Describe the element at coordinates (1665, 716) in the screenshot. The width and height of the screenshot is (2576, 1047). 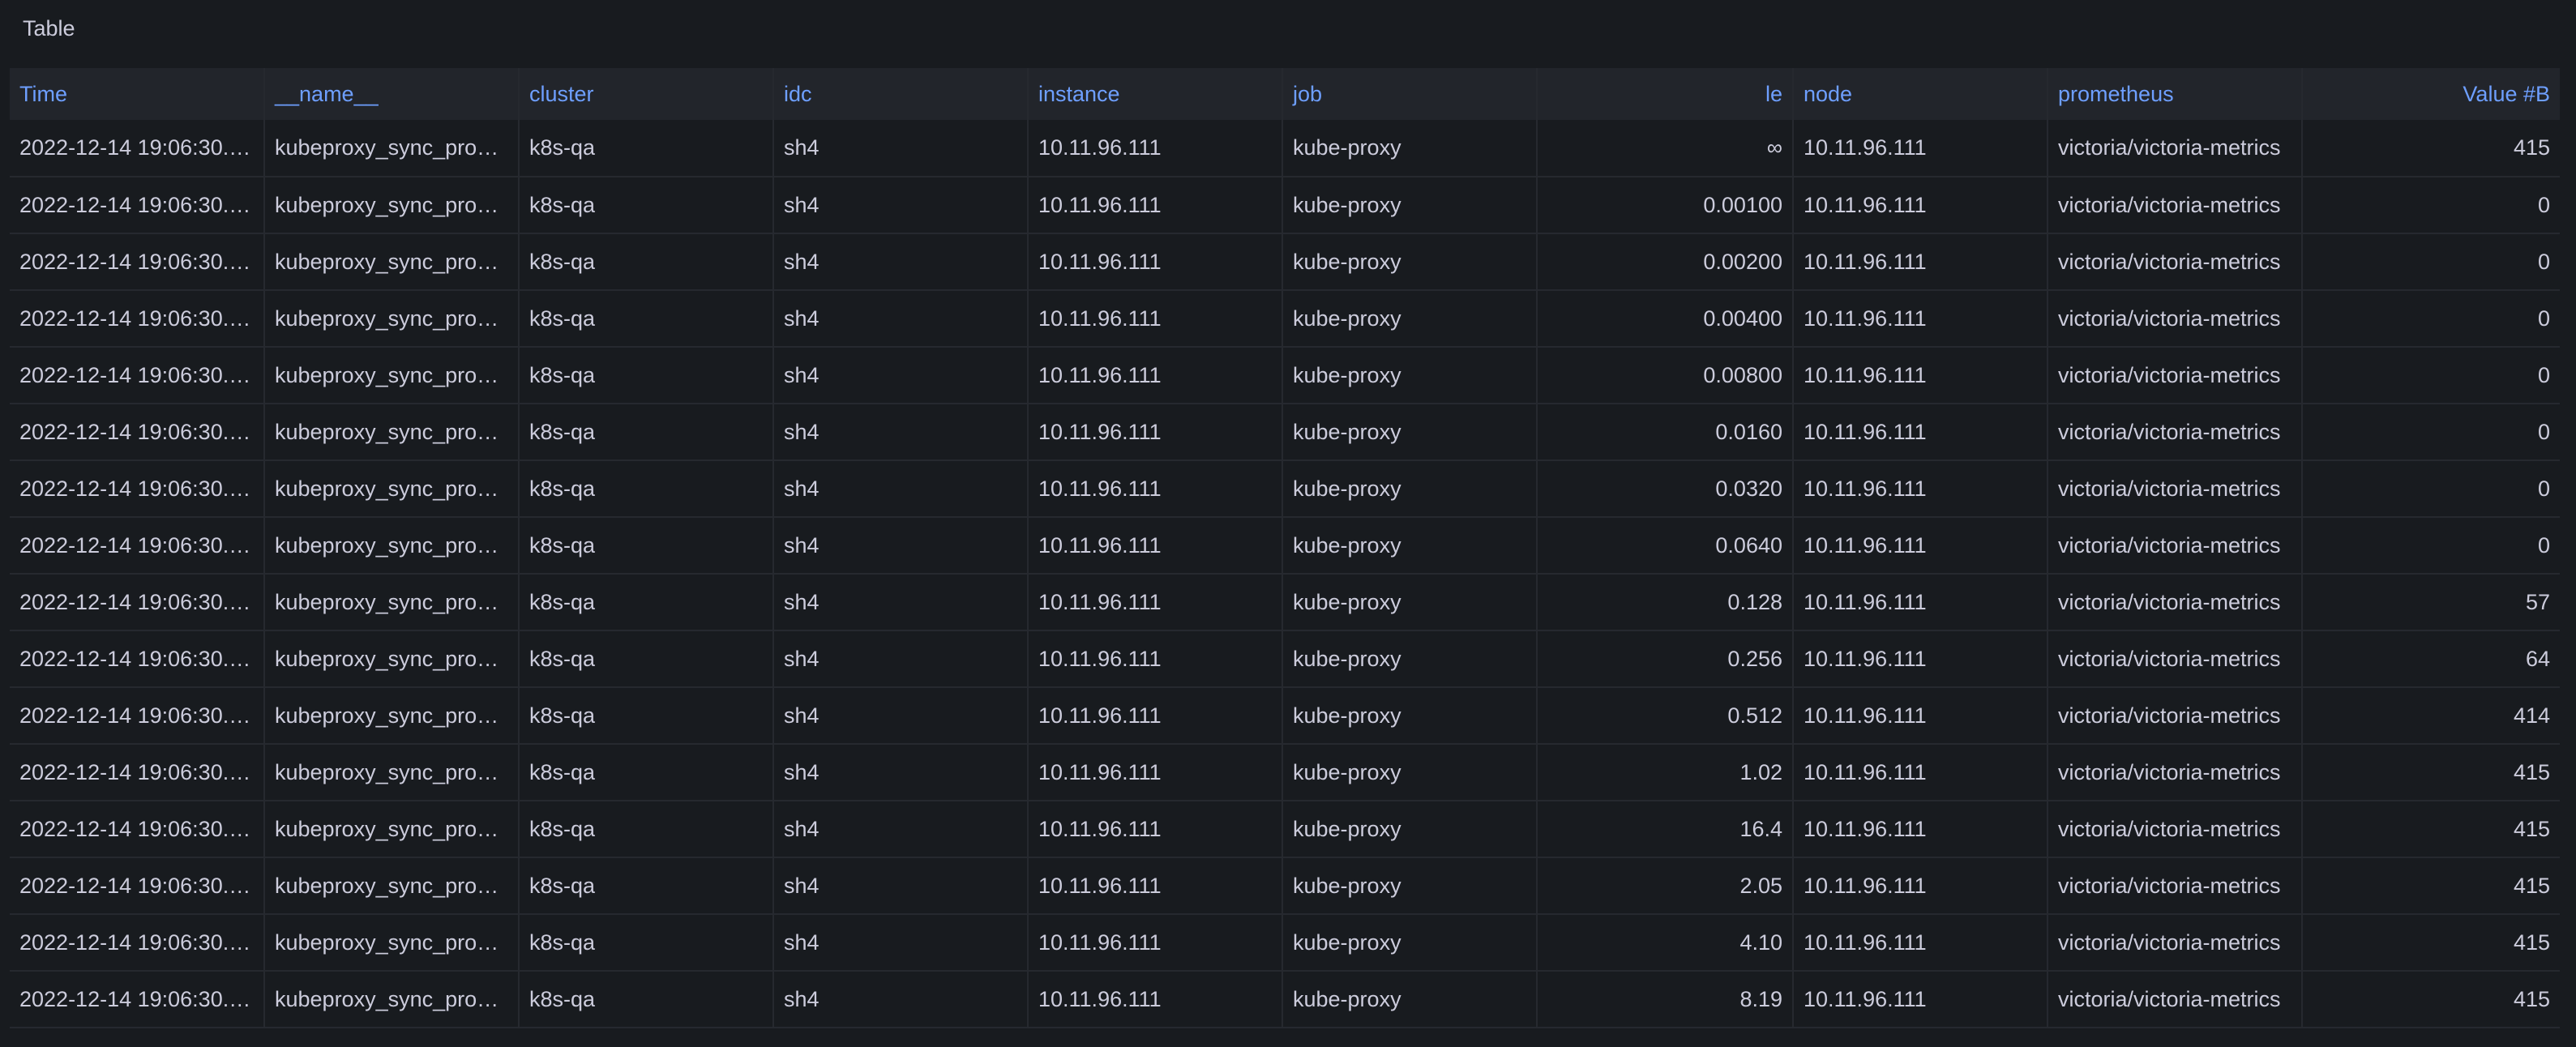
I see `cell-le: 0.512` at that location.